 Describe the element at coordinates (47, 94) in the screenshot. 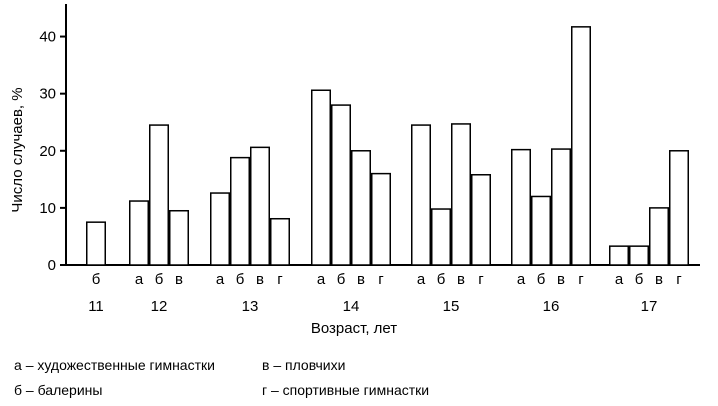

I see `y-tick-label: 30` at that location.